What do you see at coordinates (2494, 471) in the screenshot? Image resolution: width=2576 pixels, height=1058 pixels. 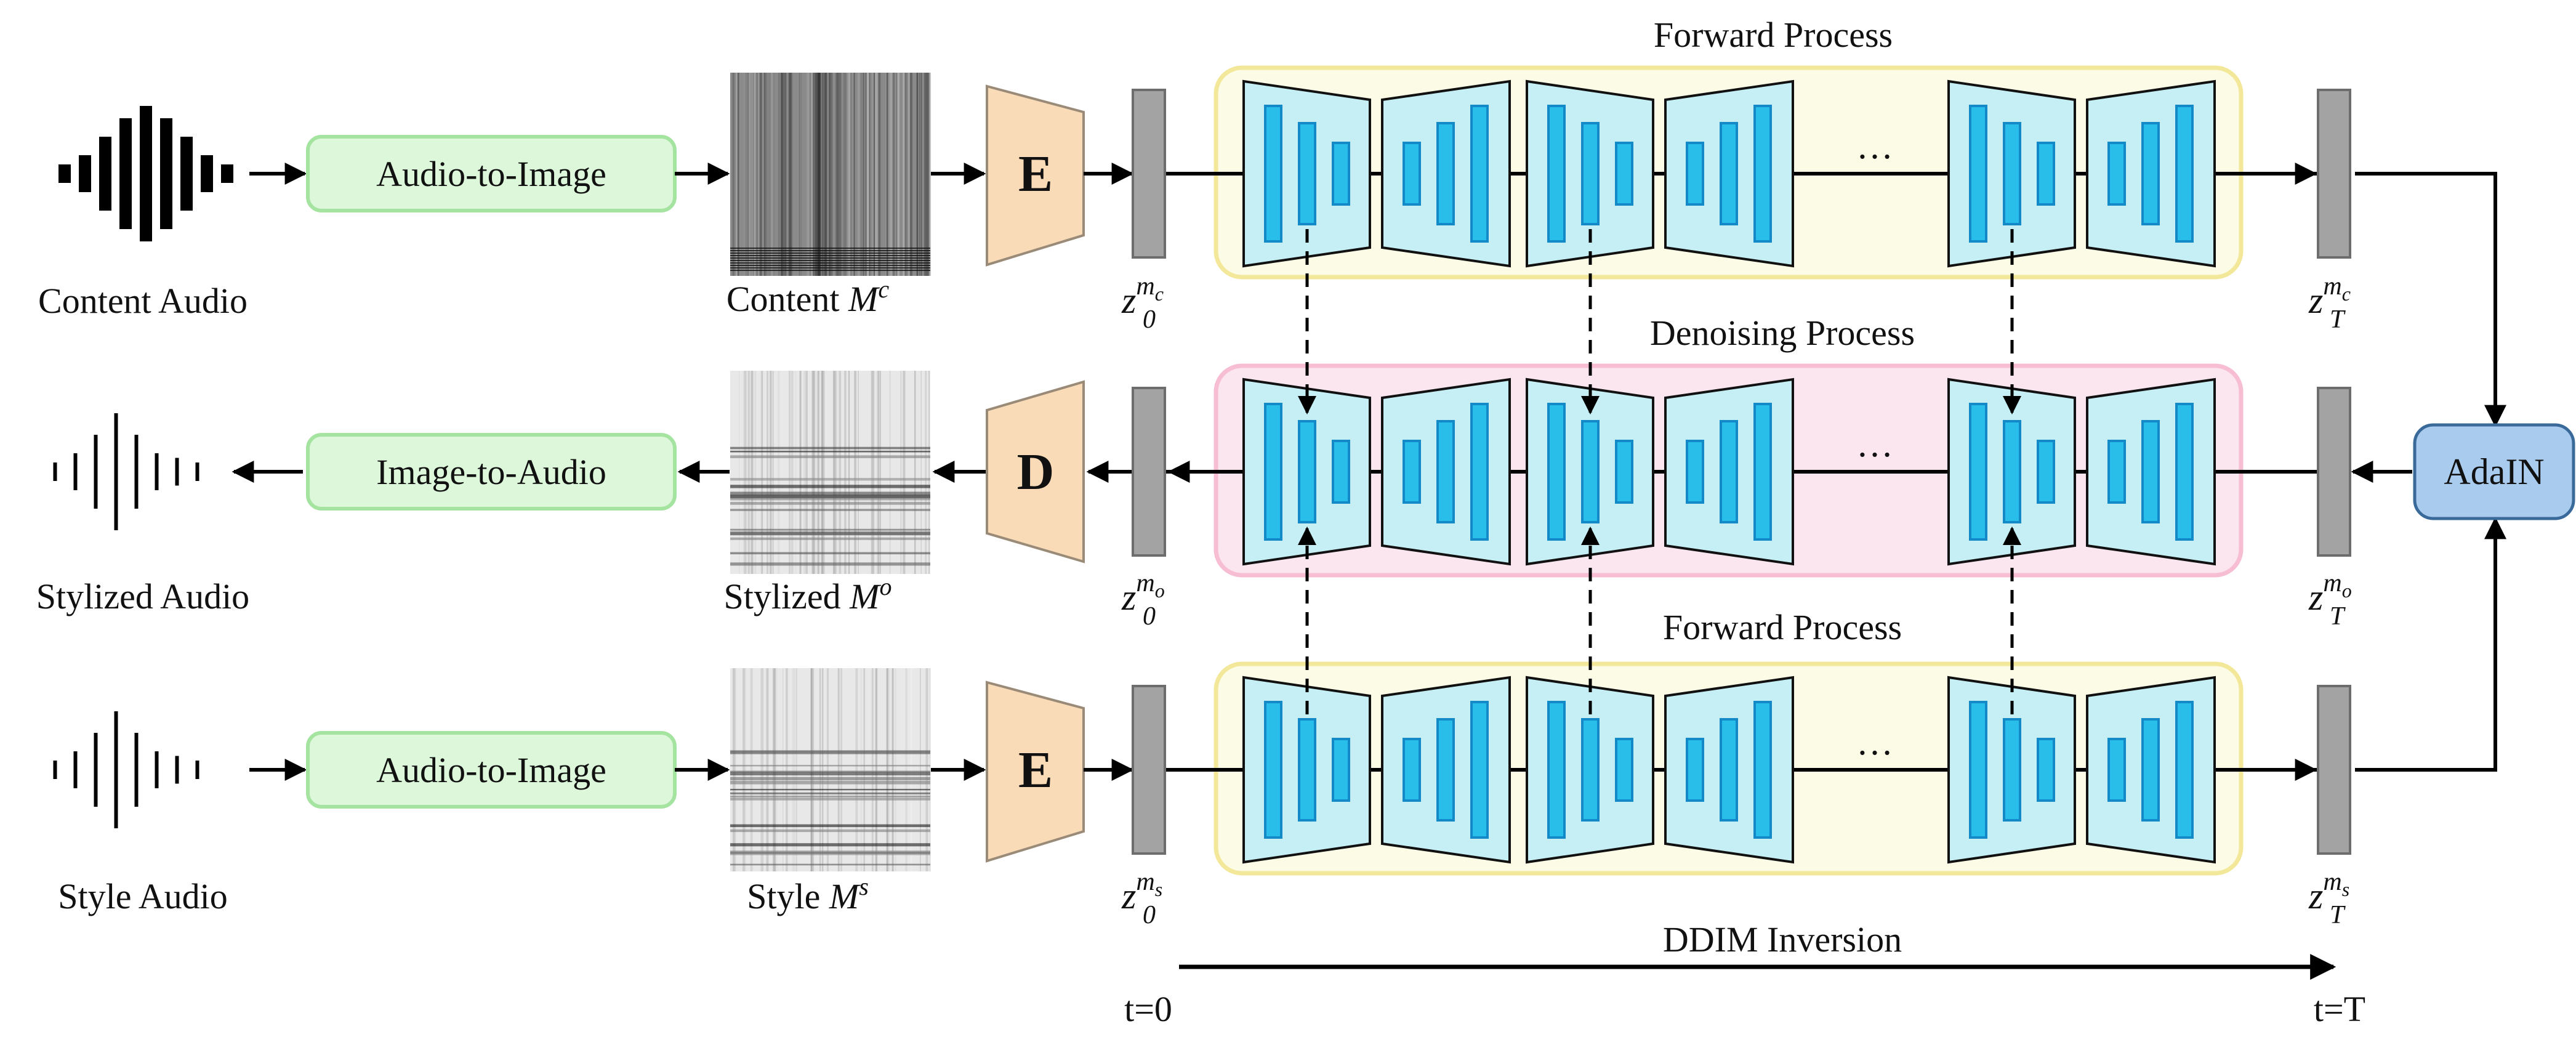 I see `adain-box` at bounding box center [2494, 471].